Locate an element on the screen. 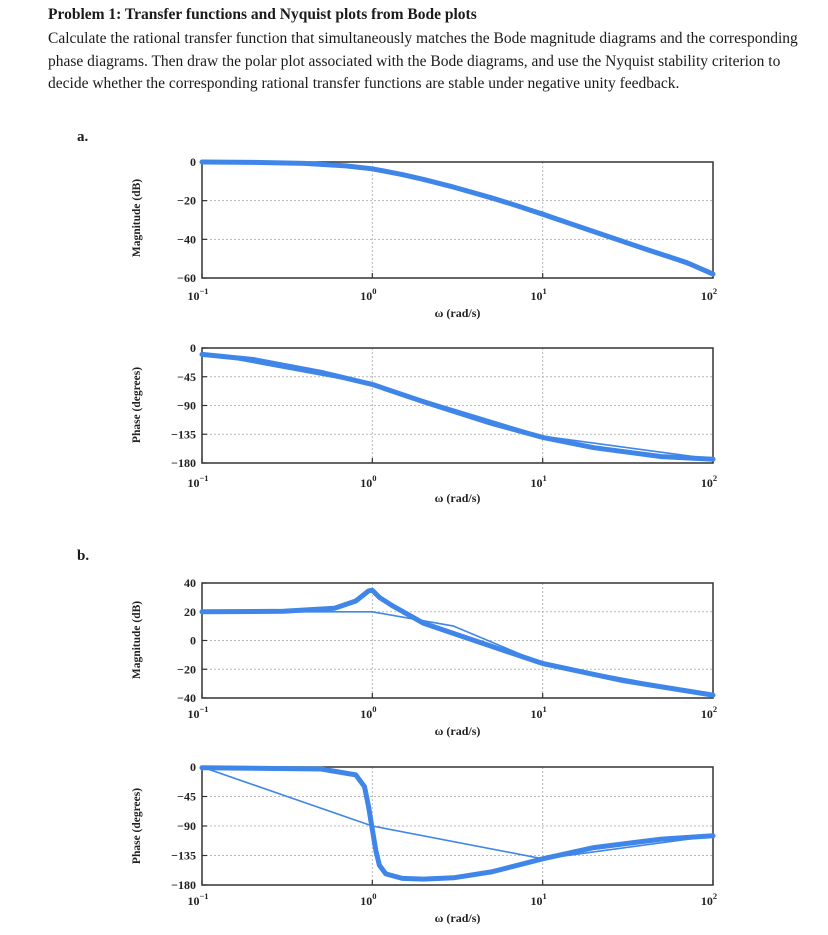  y-tick-label: 40 is located at coordinates (190, 583).